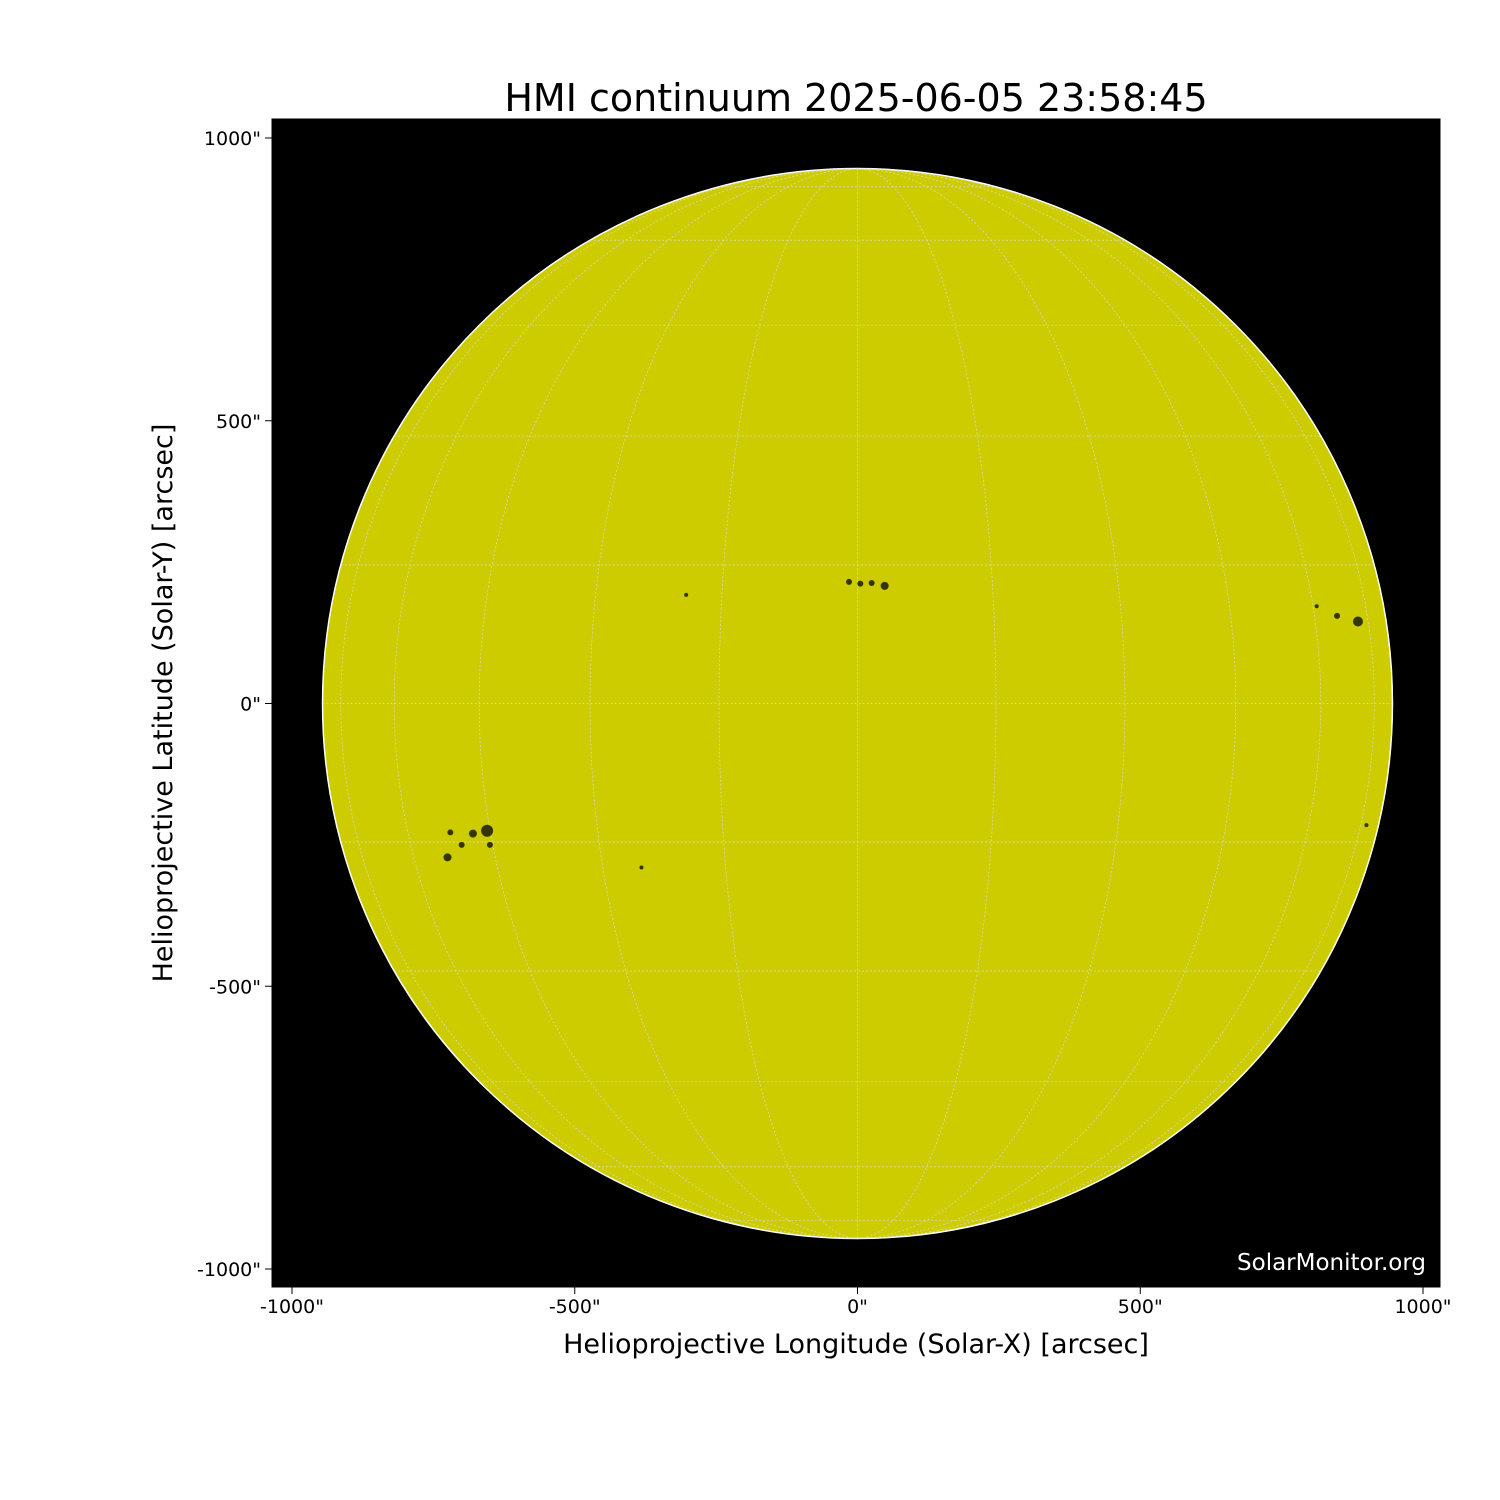 The height and width of the screenshot is (1500, 1500). I want to click on x-tick-label: 1000", so click(1422, 1307).